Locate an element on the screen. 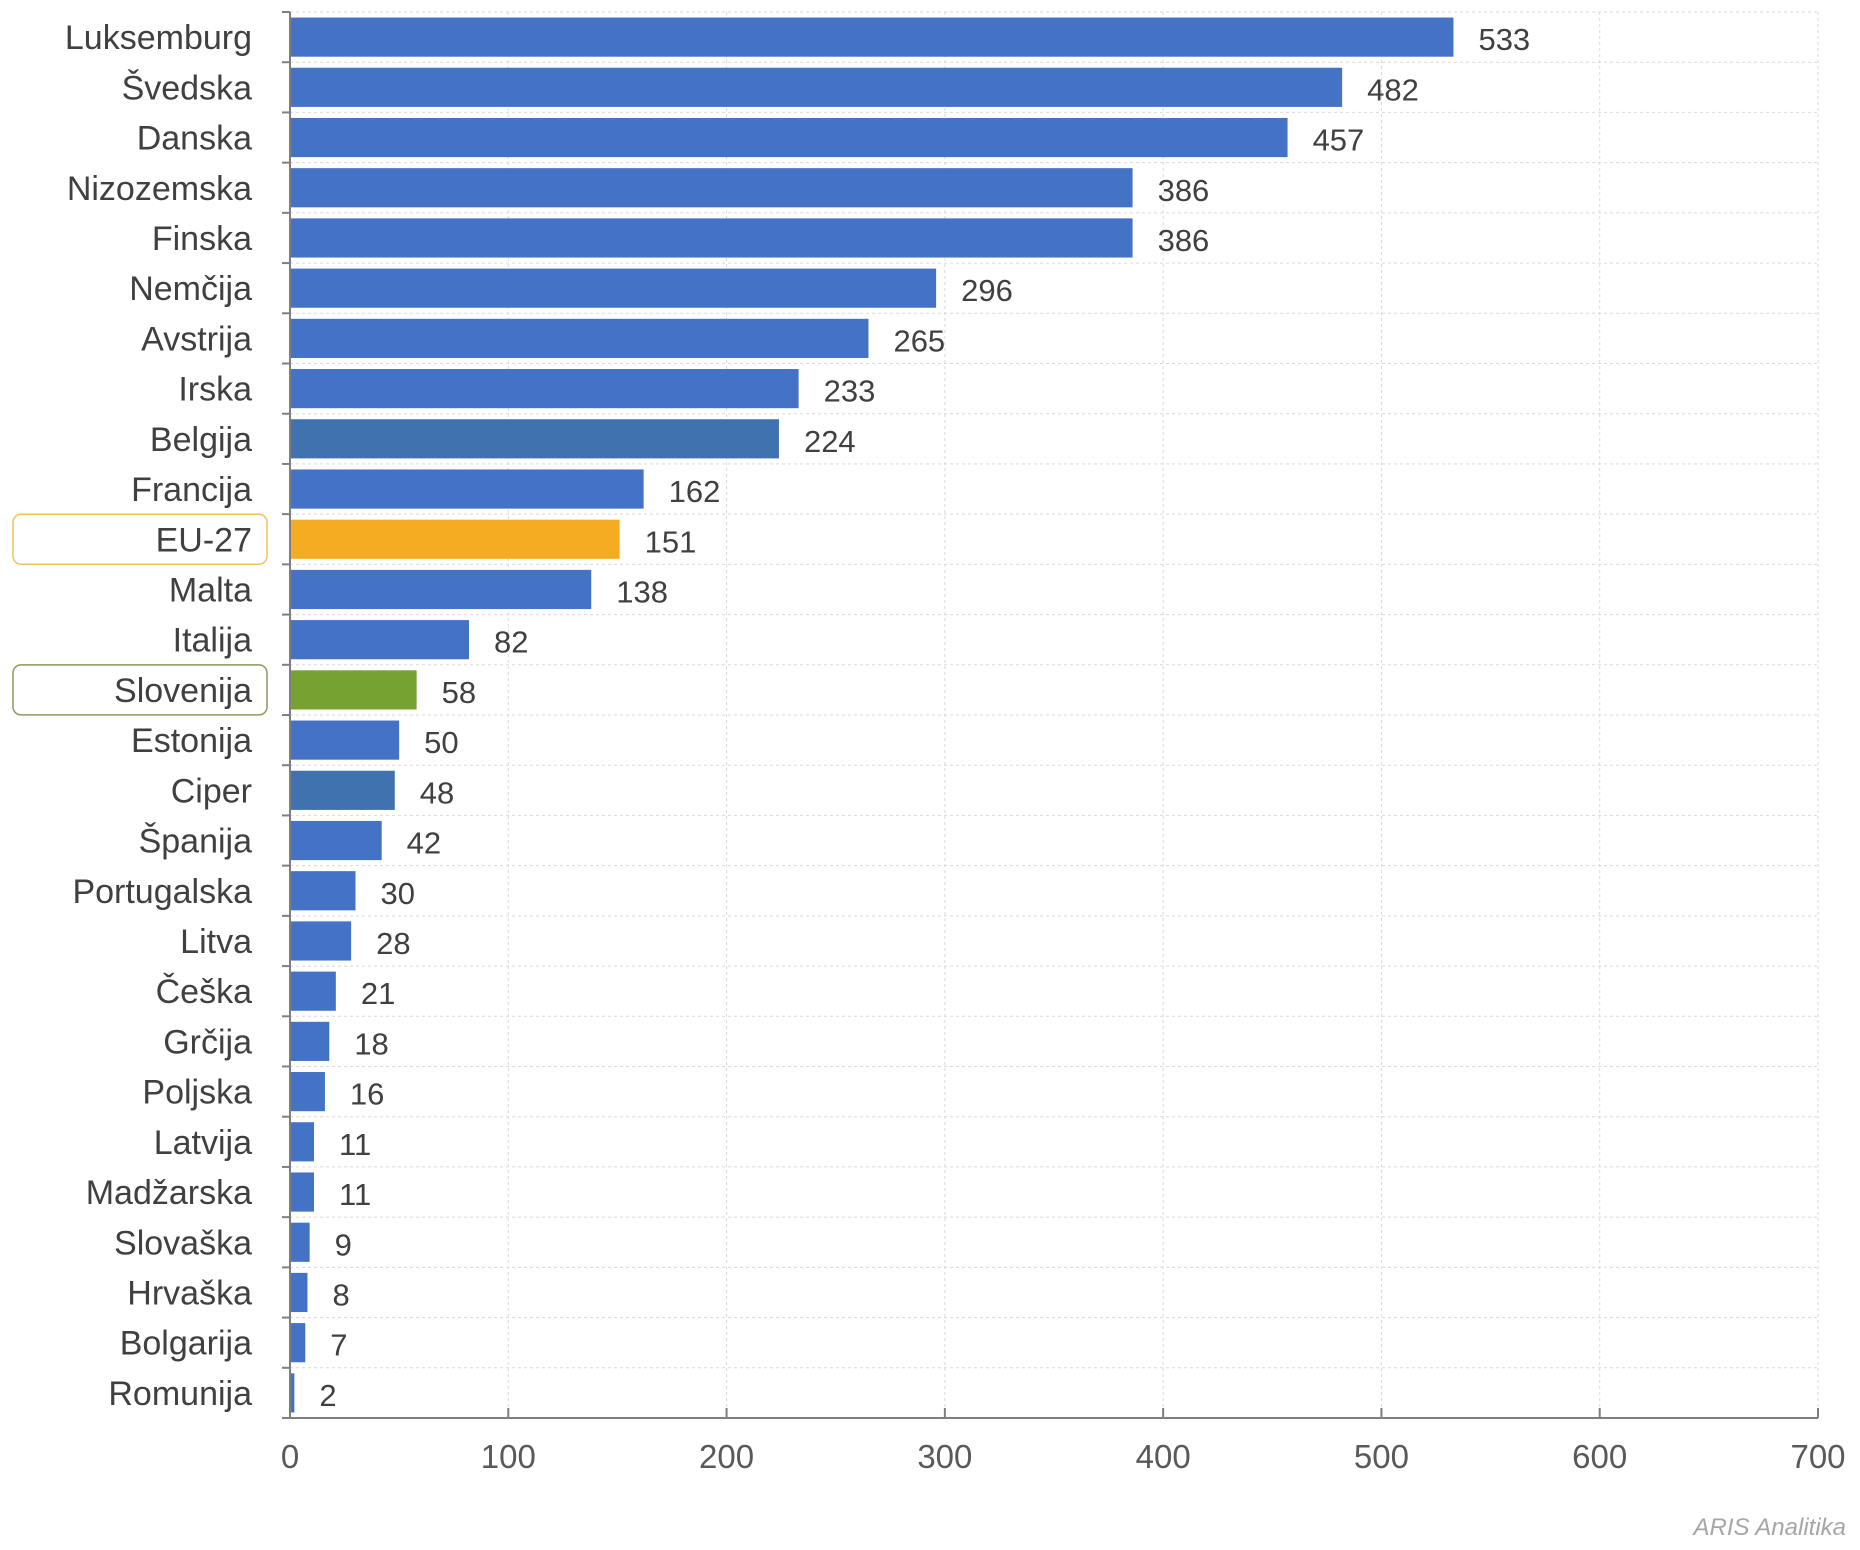 This screenshot has width=1860, height=1550. category-label: Ciper is located at coordinates (211, 791).